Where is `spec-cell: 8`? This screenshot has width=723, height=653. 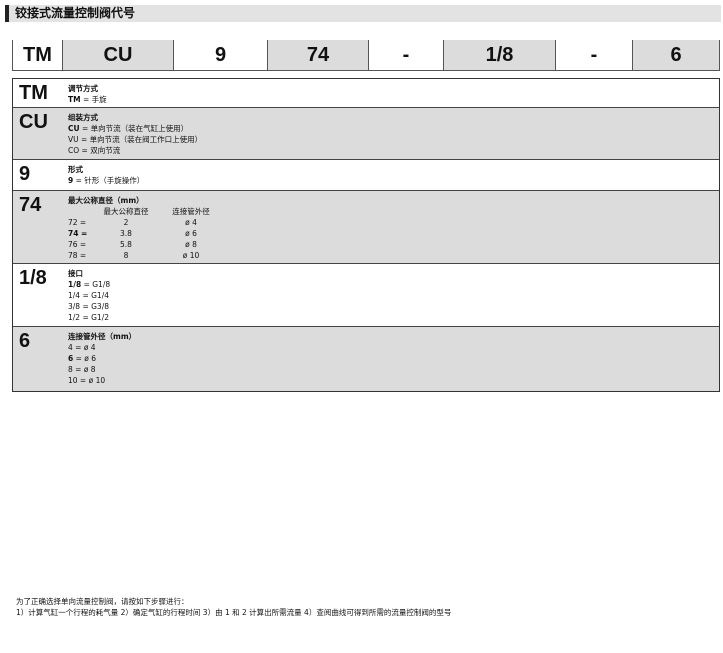 spec-cell: 8 is located at coordinates (126, 255).